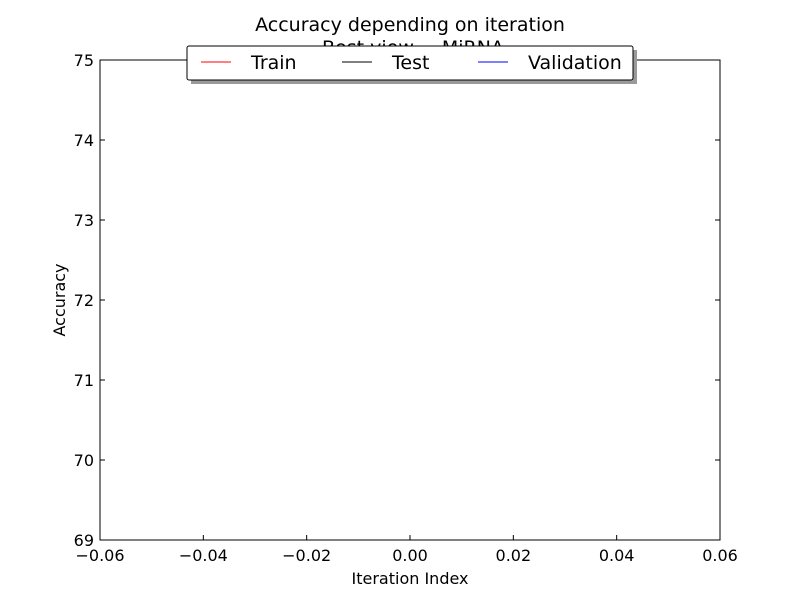 This screenshot has height=600, width=800. I want to click on y-tick-label: 69, so click(84, 540).